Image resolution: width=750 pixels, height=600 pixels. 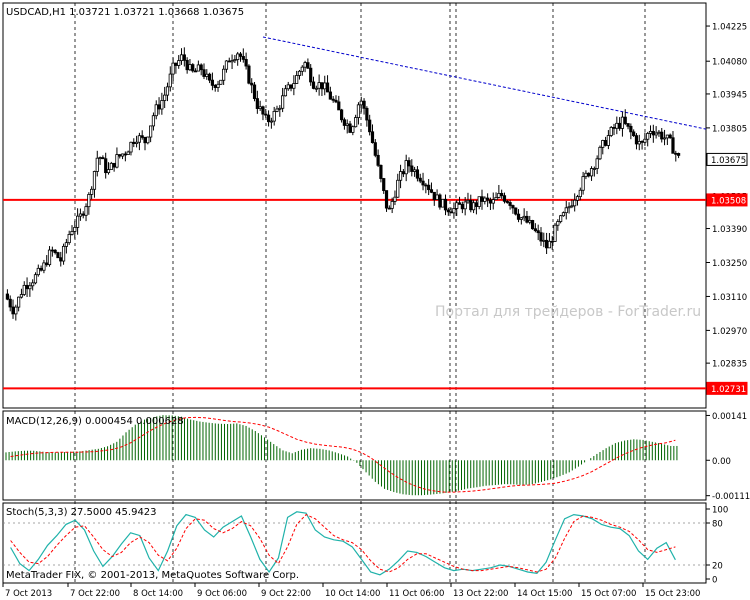 I want to click on price-label-text: 1.02731, so click(x=728, y=390).